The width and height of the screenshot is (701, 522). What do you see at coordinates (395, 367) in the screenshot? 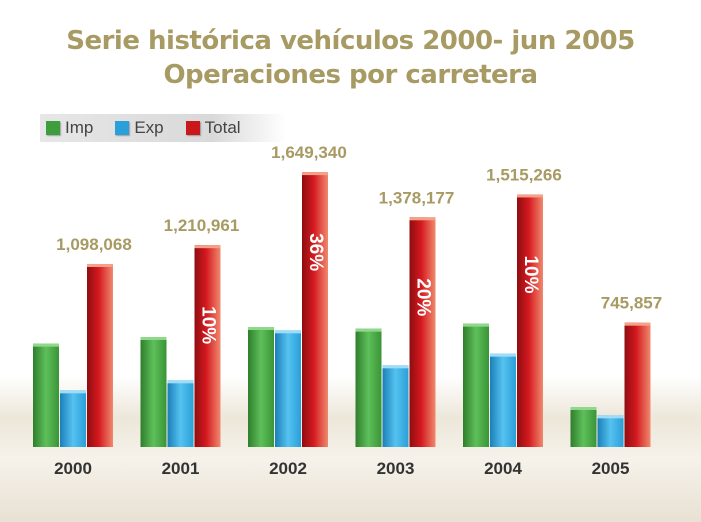
I see `bar-cap-exp-2003` at bounding box center [395, 367].